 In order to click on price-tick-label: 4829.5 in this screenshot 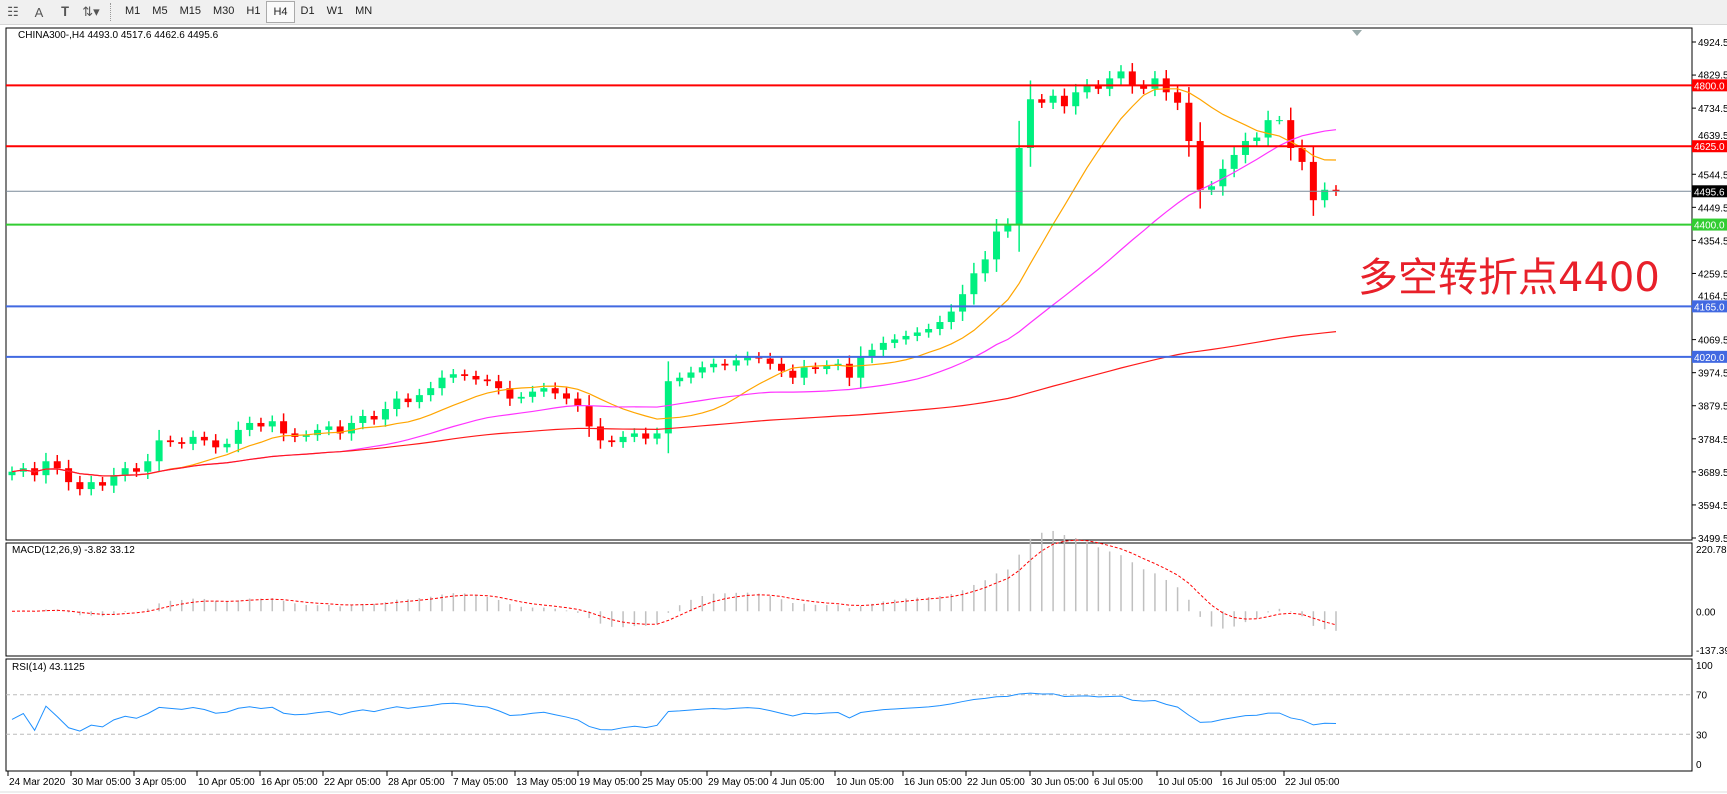, I will do `click(1712, 75)`.